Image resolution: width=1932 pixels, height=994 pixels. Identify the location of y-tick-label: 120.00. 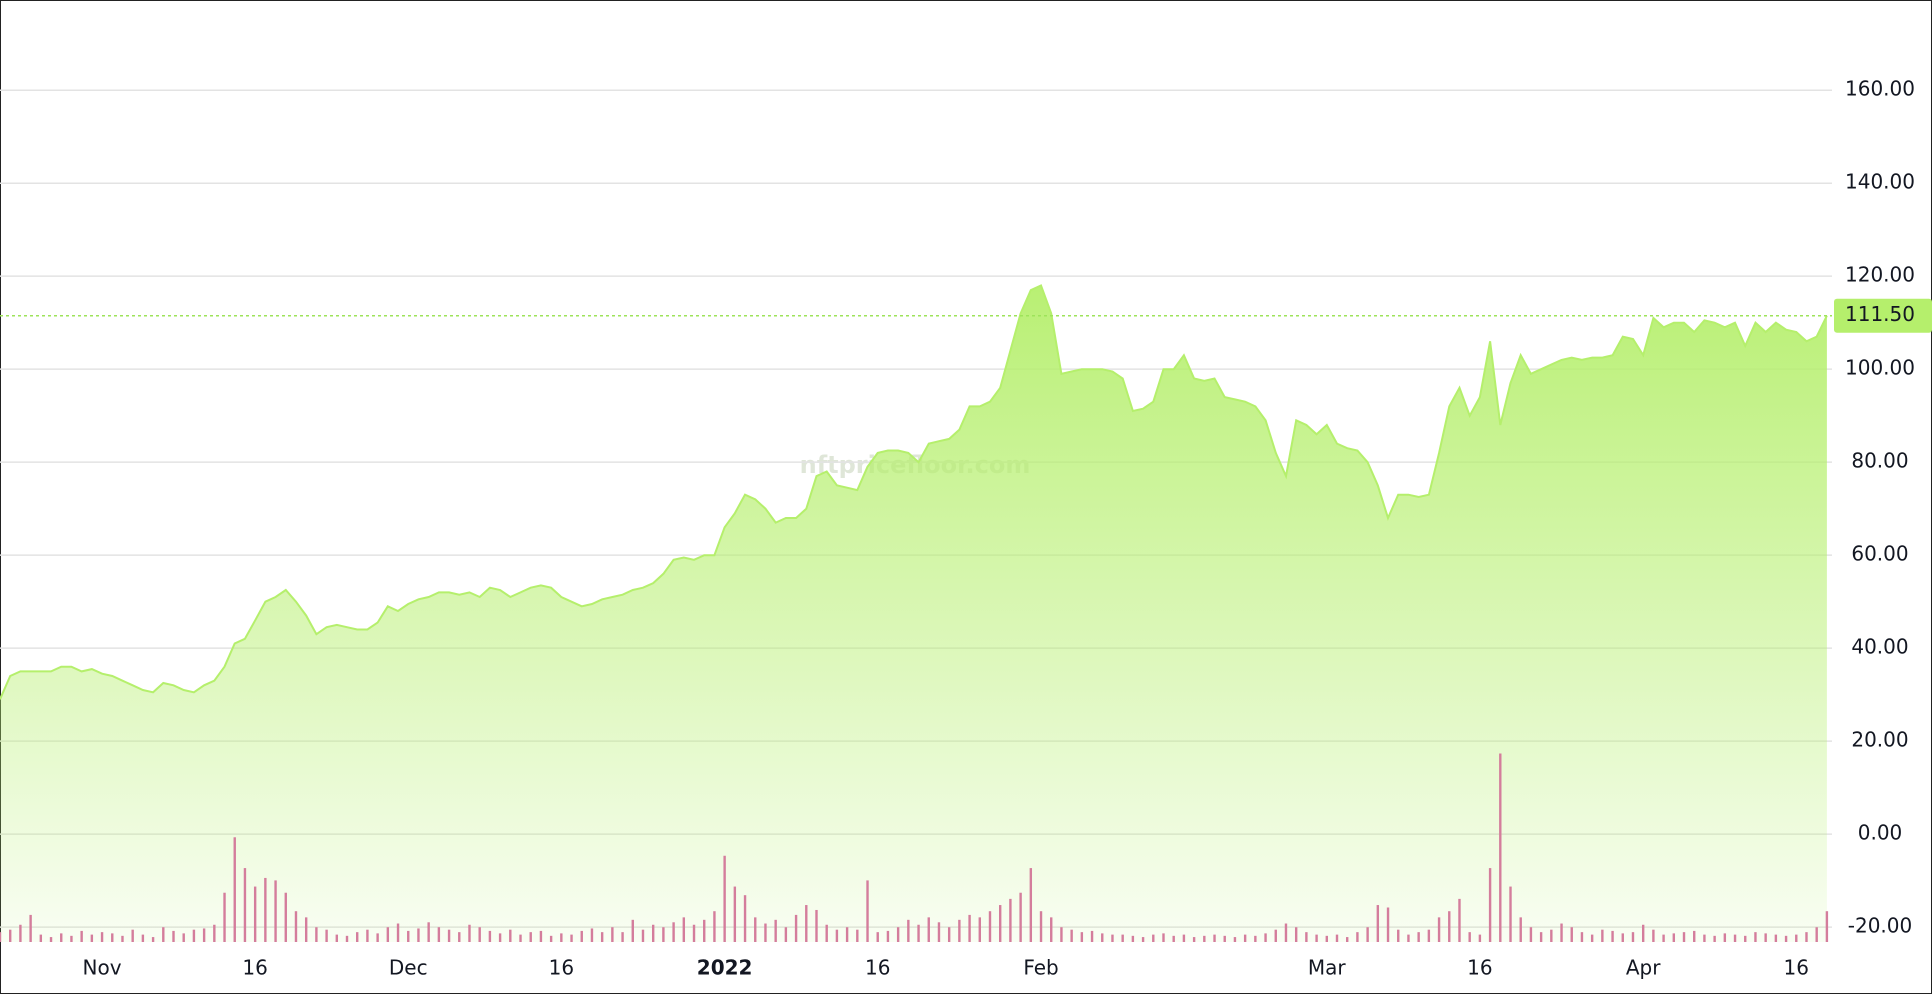
(1880, 275).